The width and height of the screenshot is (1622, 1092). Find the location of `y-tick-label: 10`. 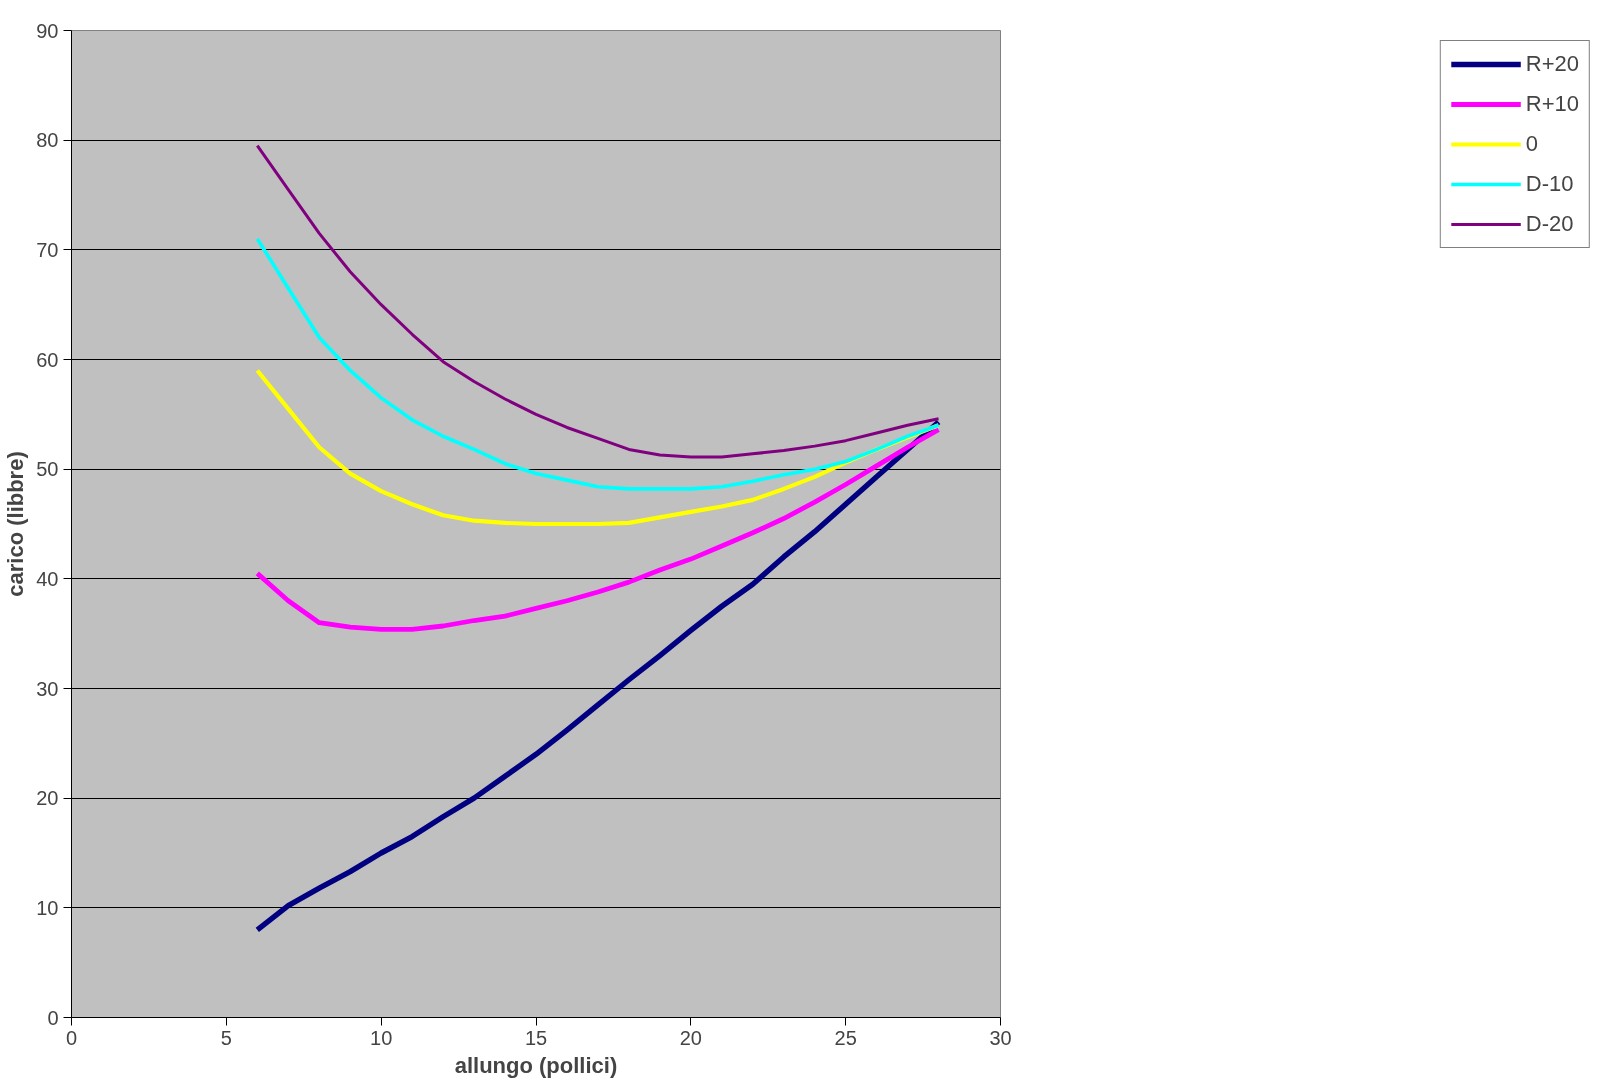

y-tick-label: 10 is located at coordinates (47, 907).